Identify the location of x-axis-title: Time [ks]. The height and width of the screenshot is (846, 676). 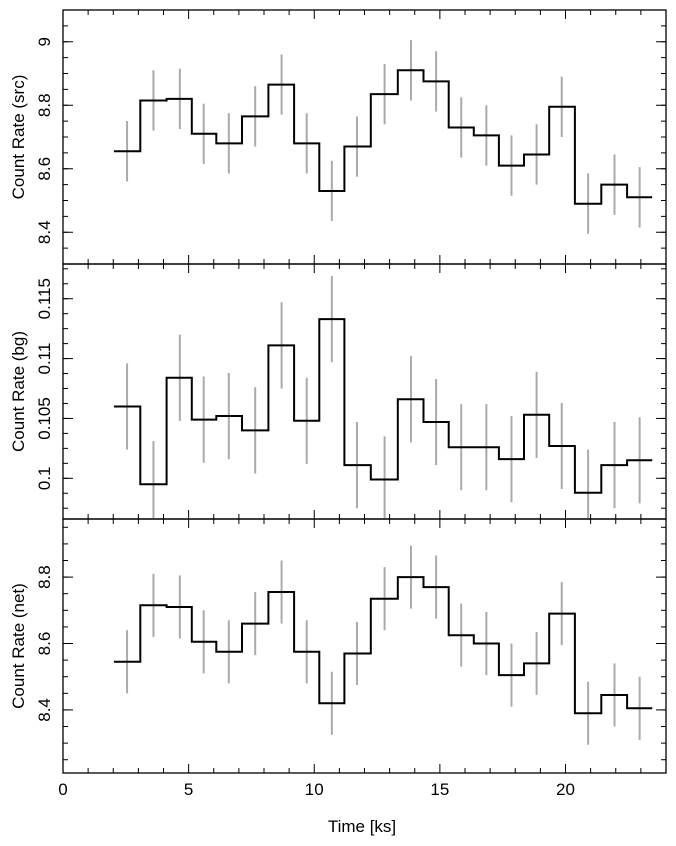
(362, 826).